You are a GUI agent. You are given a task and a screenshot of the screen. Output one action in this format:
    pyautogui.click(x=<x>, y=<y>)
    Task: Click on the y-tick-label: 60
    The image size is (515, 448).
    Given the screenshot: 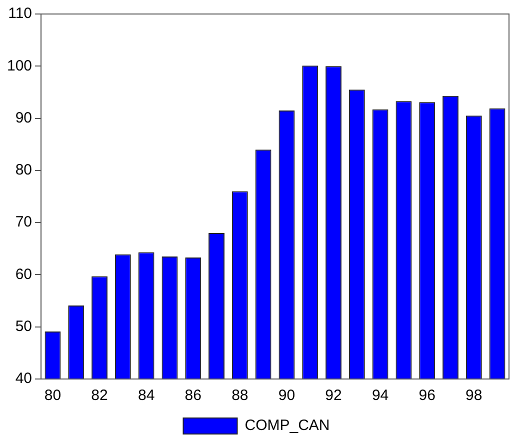 What is the action you would take?
    pyautogui.click(x=23, y=274)
    